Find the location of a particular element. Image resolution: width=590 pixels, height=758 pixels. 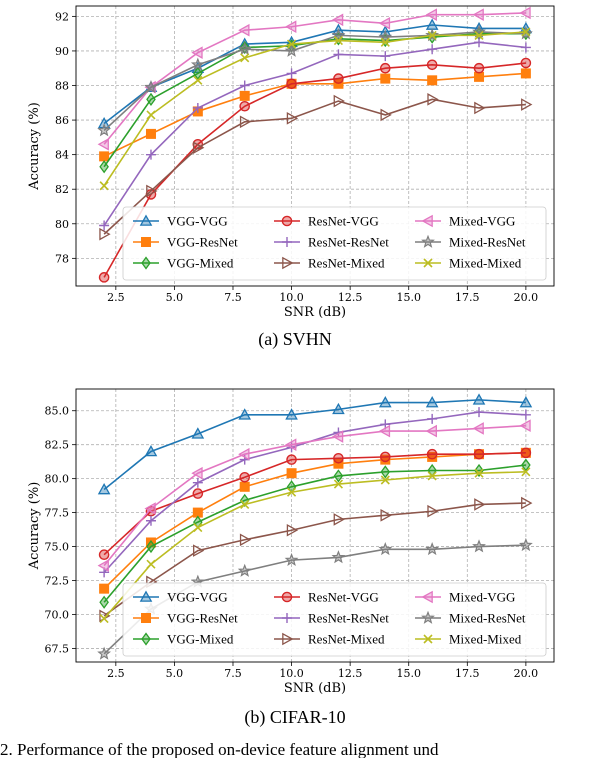

legend-entry-vgg-resnet: VGG-ResNet is located at coordinates (185, 618).